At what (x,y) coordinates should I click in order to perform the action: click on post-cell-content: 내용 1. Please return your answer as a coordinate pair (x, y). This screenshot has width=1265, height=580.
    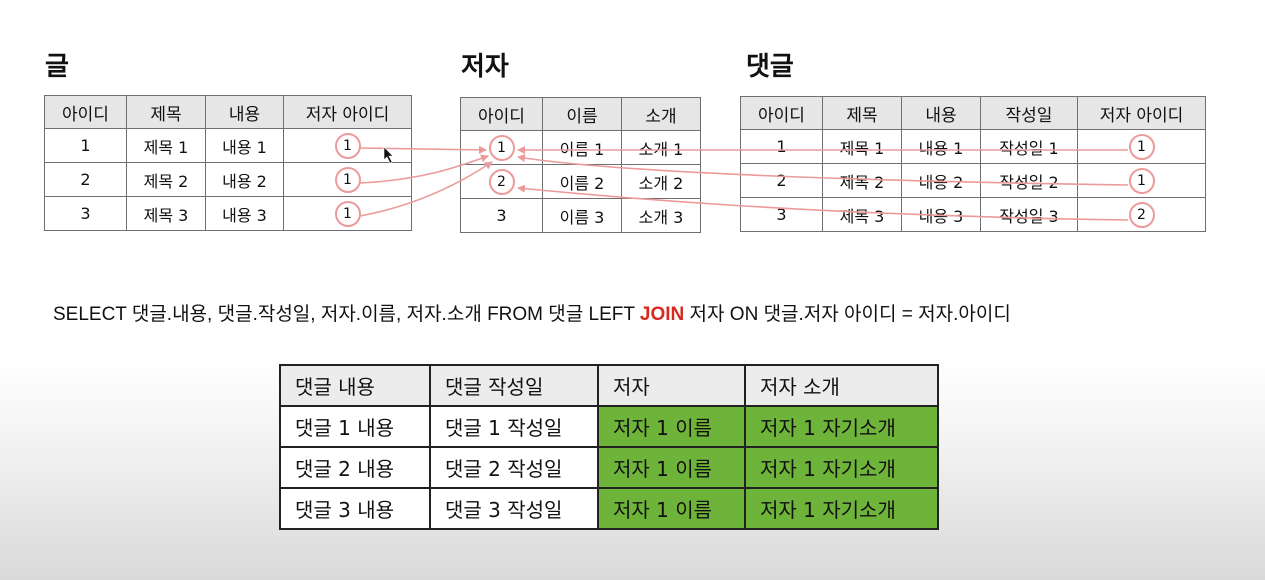
    Looking at the image, I should click on (244, 145).